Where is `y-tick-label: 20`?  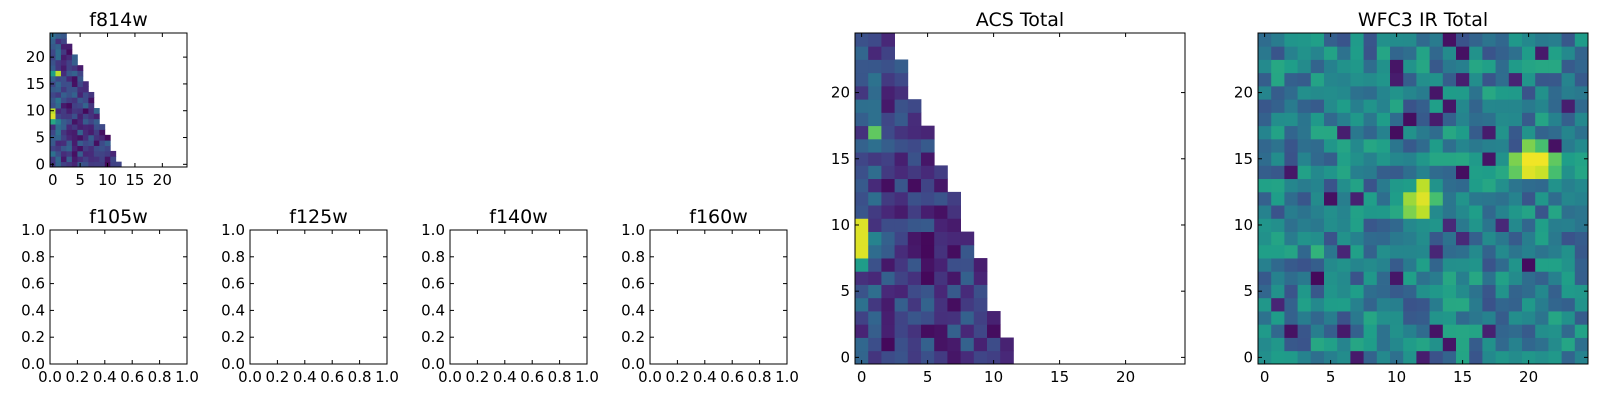
y-tick-label: 20 is located at coordinates (840, 93).